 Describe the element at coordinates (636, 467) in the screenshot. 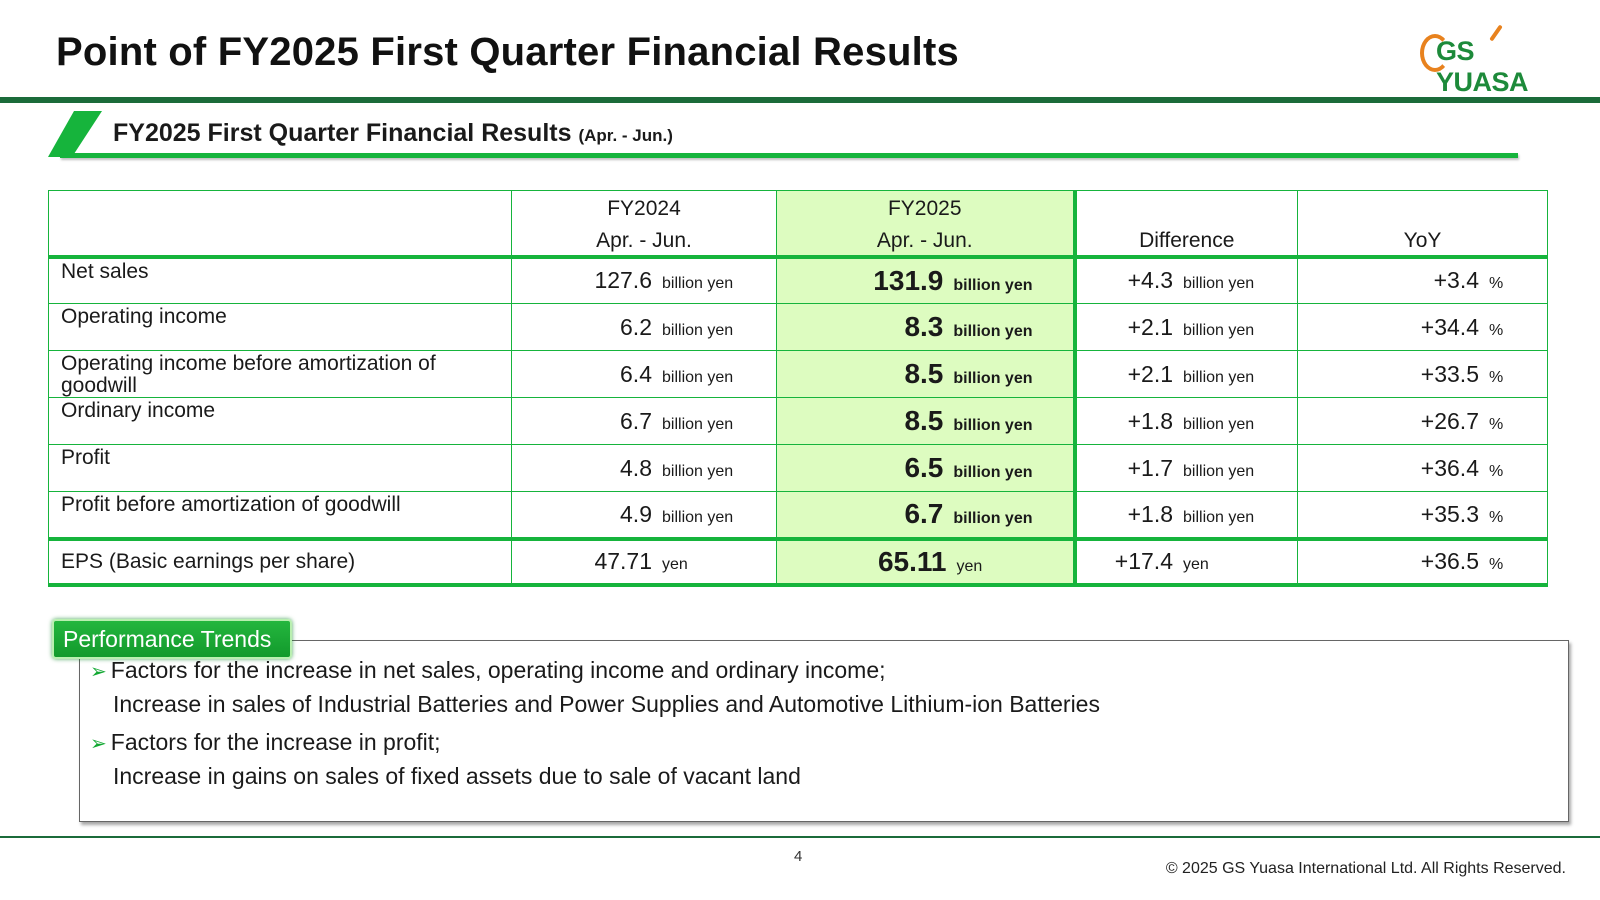

I see `value: 4.8` at that location.